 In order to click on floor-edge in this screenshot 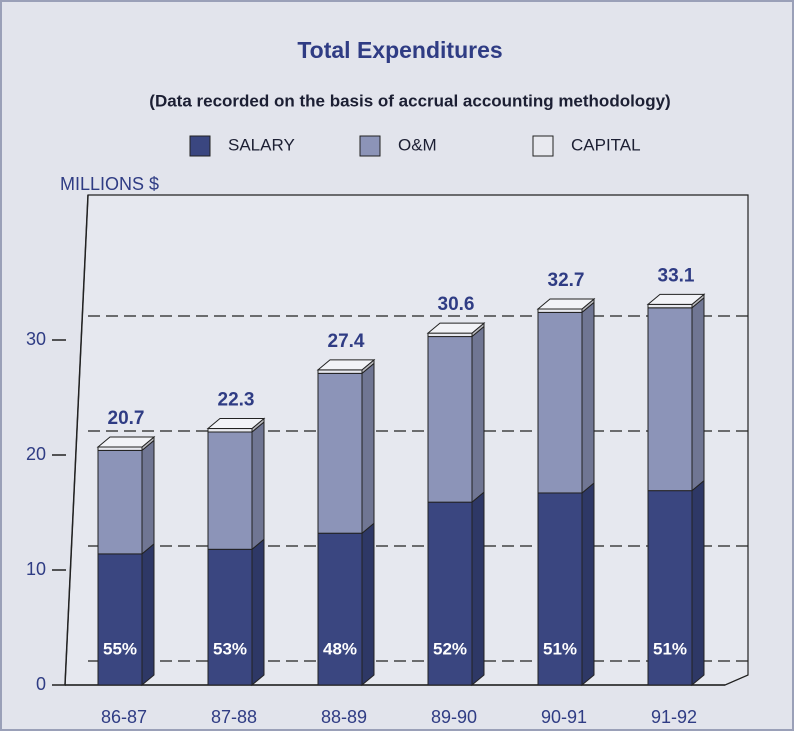, I will do `click(736, 680)`.